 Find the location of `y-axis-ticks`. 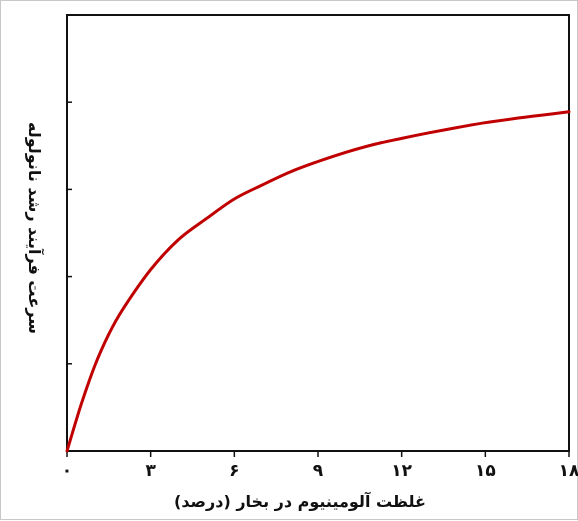

y-axis-ticks is located at coordinates (69, 233).